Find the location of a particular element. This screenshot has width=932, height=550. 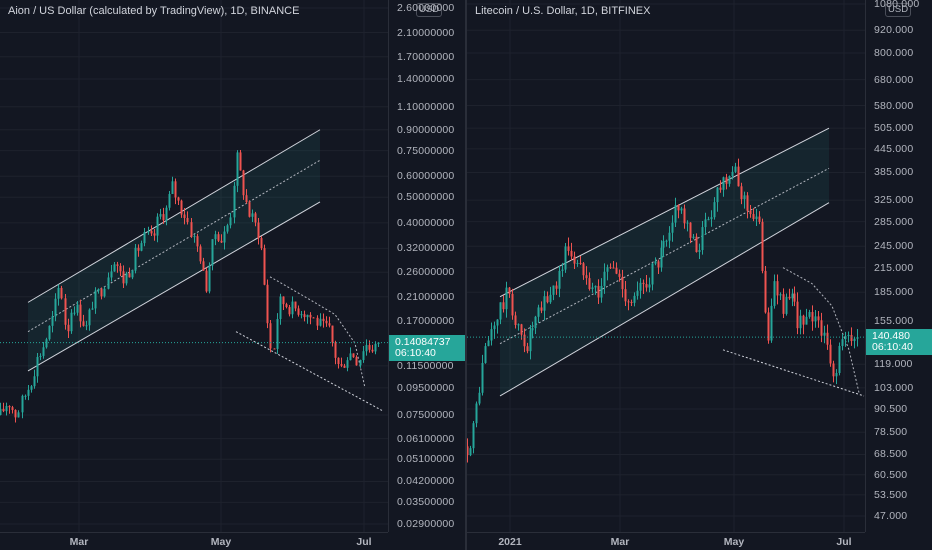

price-tick-label: 0.07500000 is located at coordinates (426, 414).